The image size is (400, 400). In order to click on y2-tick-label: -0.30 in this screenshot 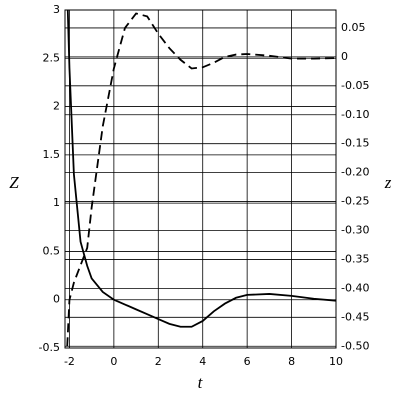, I will do `click(355, 230)`.